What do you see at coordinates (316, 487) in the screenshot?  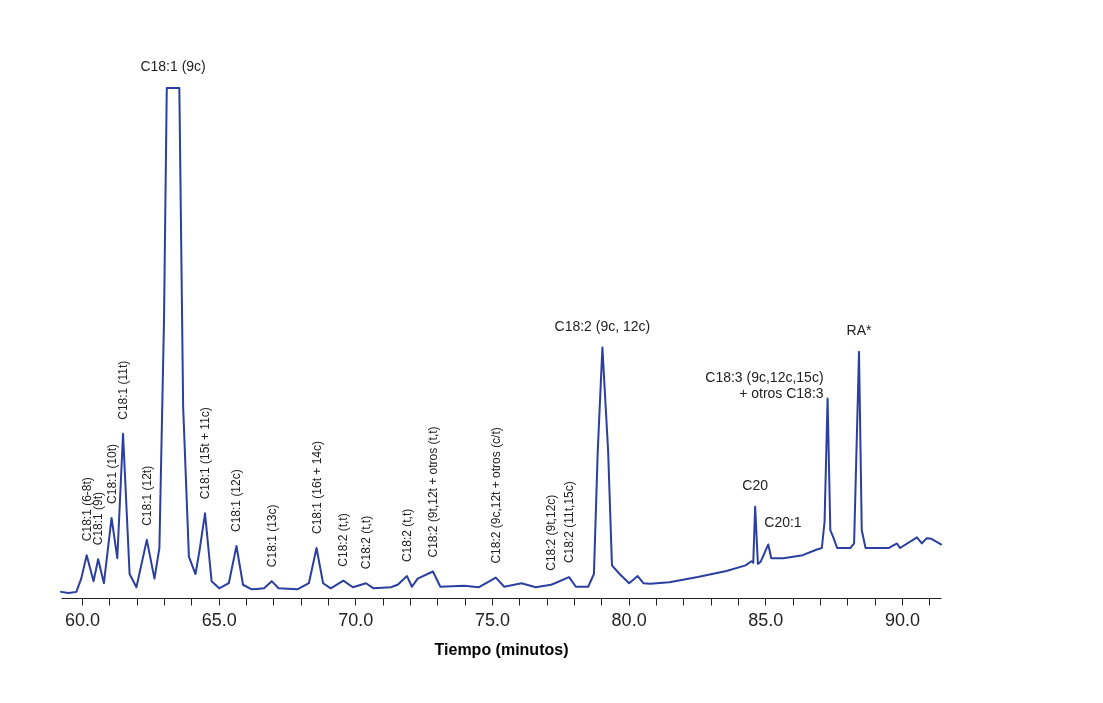 I see `annotation: C18:1 (16t + 14c)` at bounding box center [316, 487].